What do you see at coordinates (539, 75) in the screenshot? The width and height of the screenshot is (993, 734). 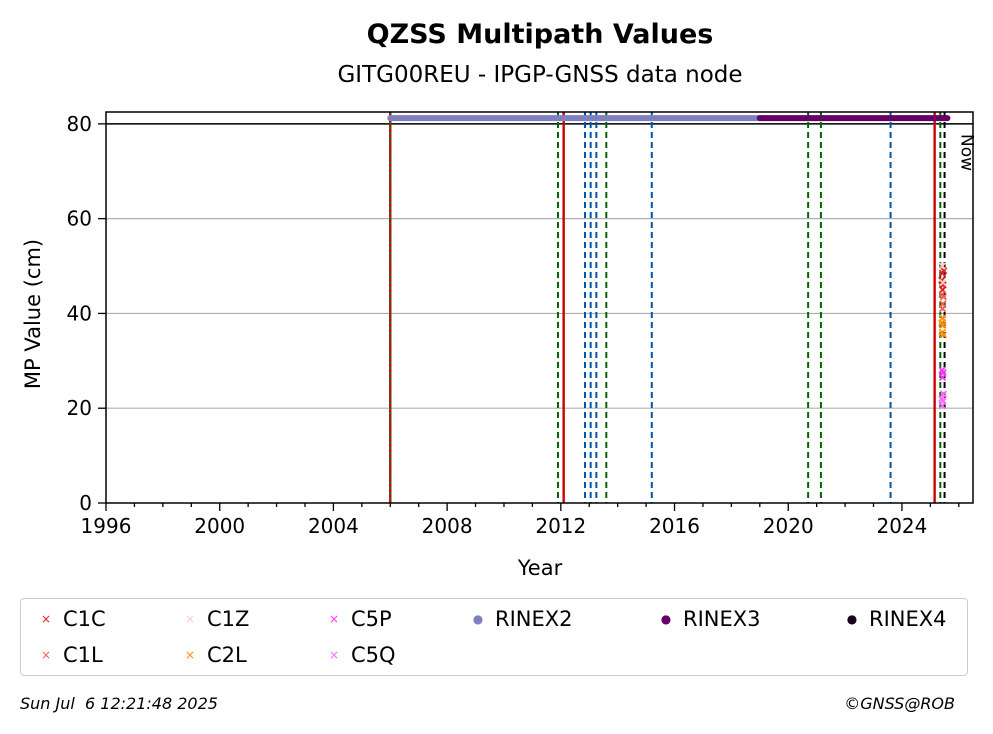 I see `chart-subtitle: GITG00REU - IPGP-GNSS data node` at bounding box center [539, 75].